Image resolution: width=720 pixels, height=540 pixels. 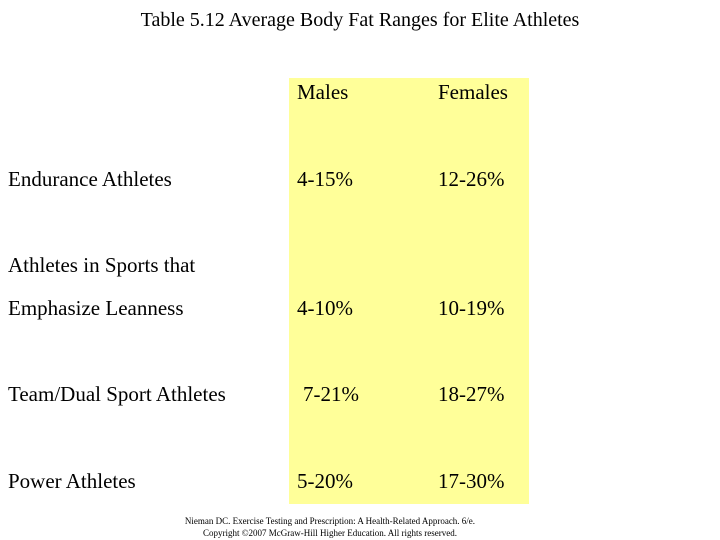 I want to click on cell-power-males: 5-20%, so click(x=325, y=481).